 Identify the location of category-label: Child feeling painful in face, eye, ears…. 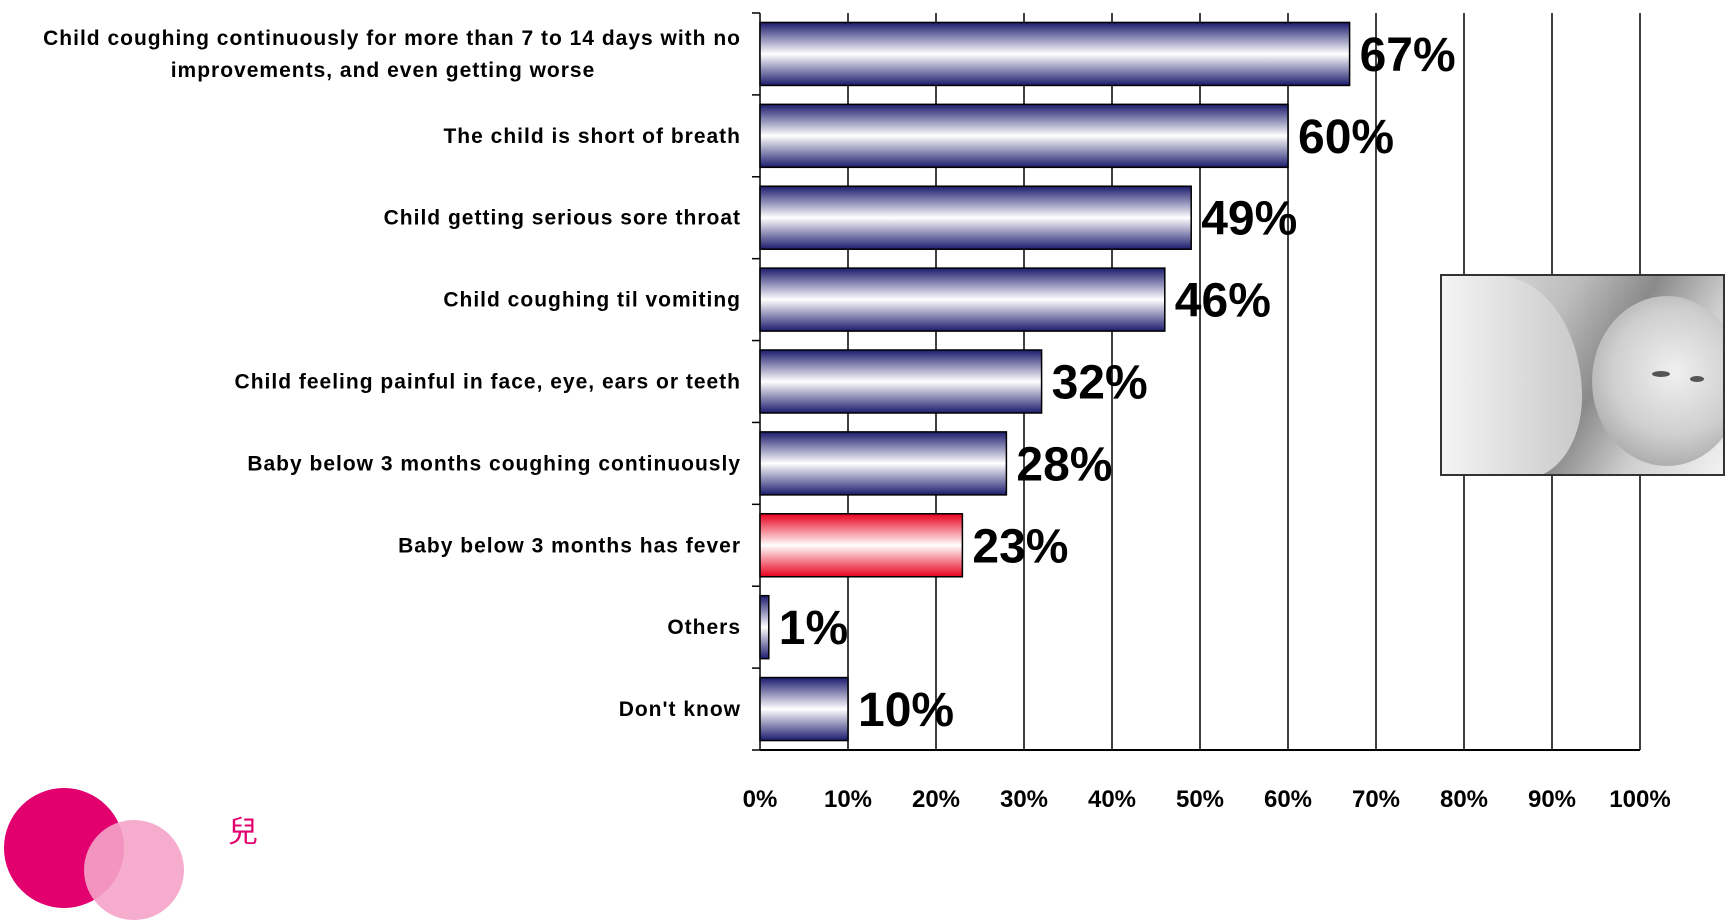
(488, 382).